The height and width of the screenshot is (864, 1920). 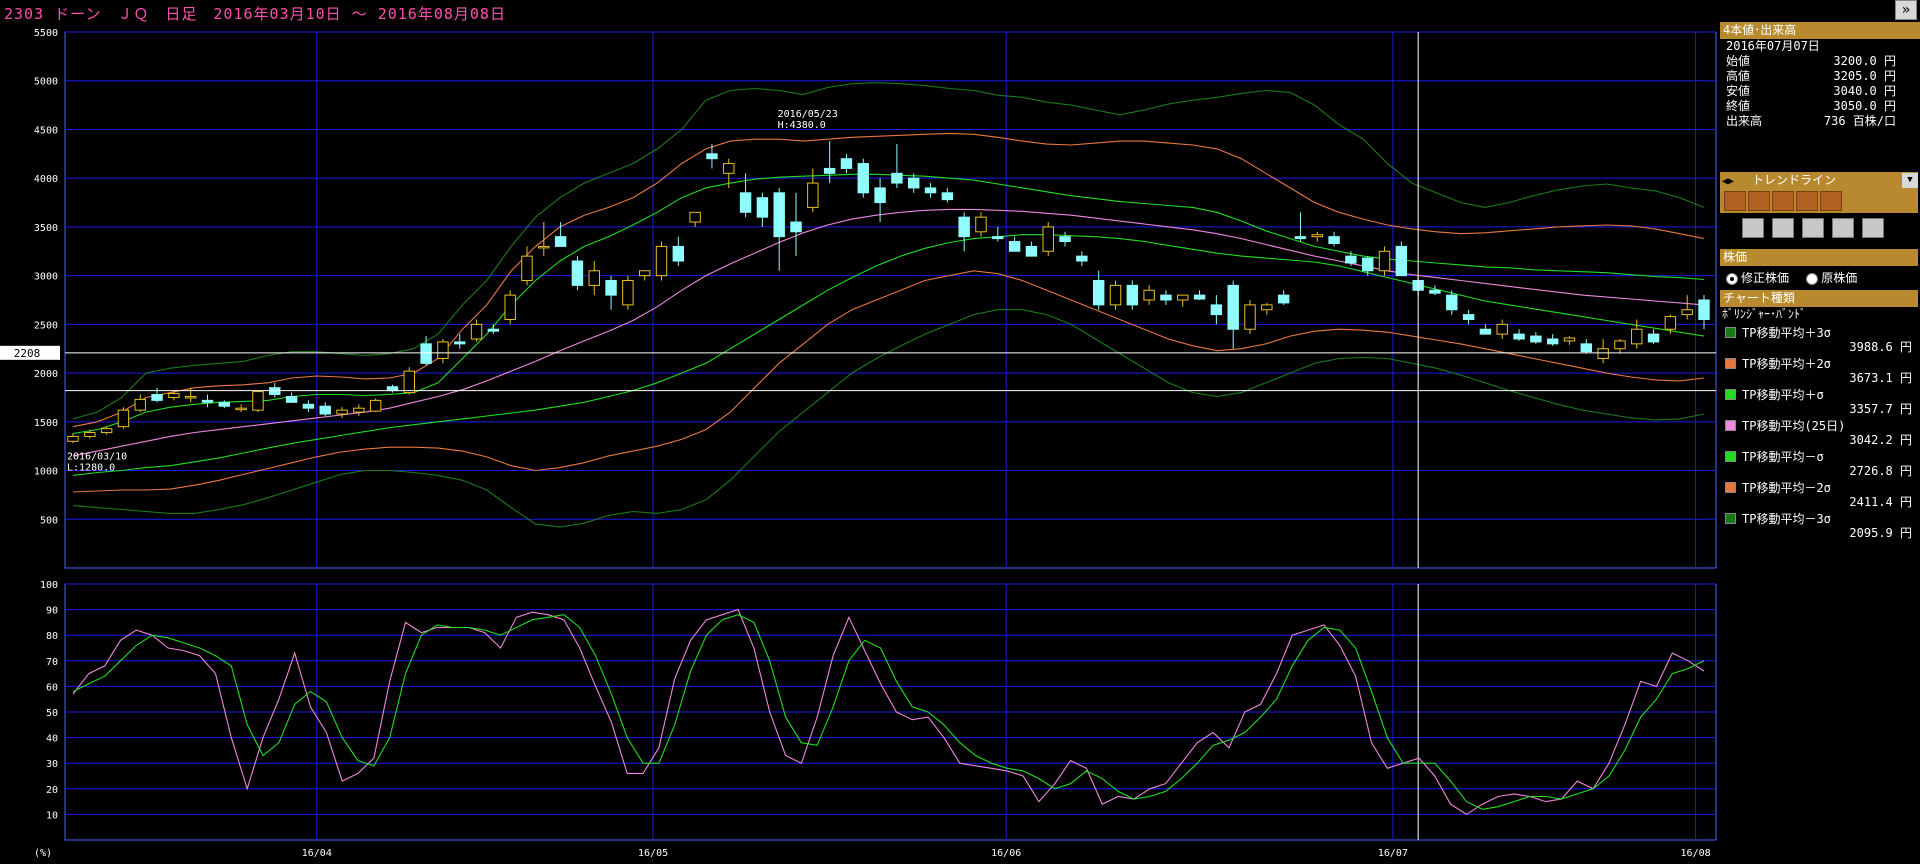 I want to click on legend-item: TP移動平均－σ 2726.8 円, so click(x=1819, y=462).